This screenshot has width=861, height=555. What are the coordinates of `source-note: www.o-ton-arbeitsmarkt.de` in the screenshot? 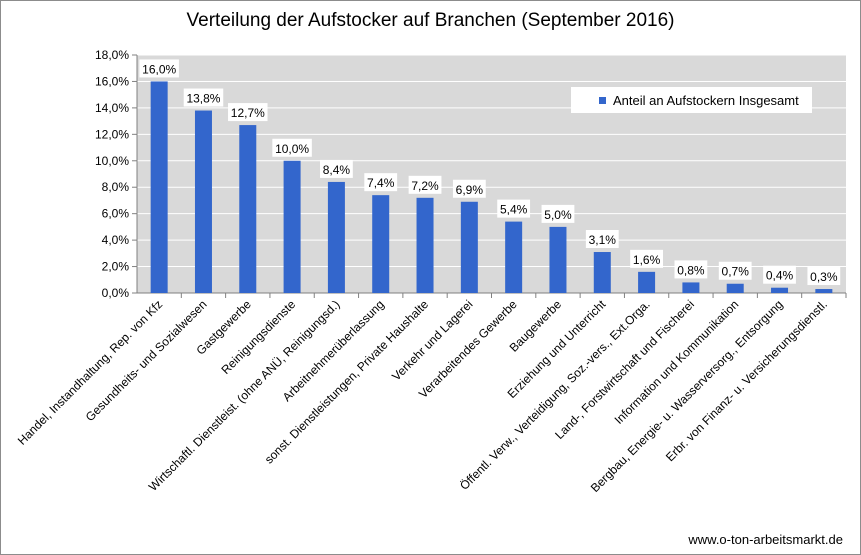 It's located at (765, 539).